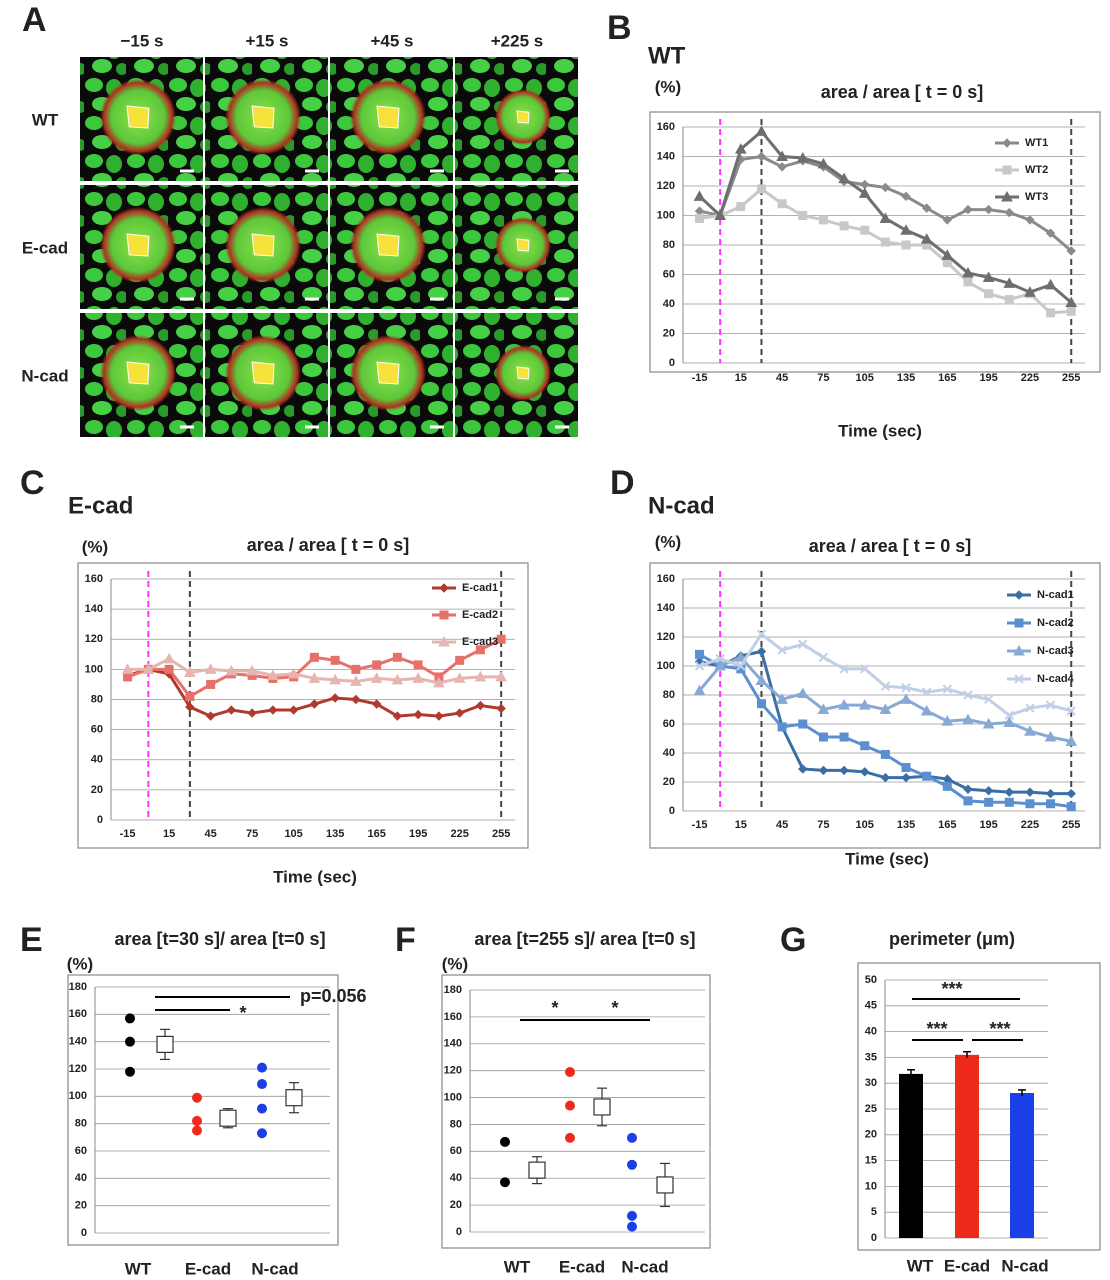  What do you see at coordinates (81, 1124) in the screenshot?
I see `y-tick-label: 80` at bounding box center [81, 1124].